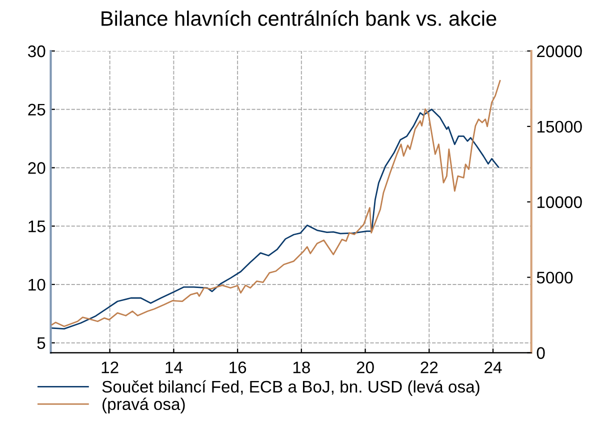 Image resolution: width=597 pixels, height=425 pixels. Describe the element at coordinates (37, 168) in the screenshot. I see `y-tick-label: 20` at that location.